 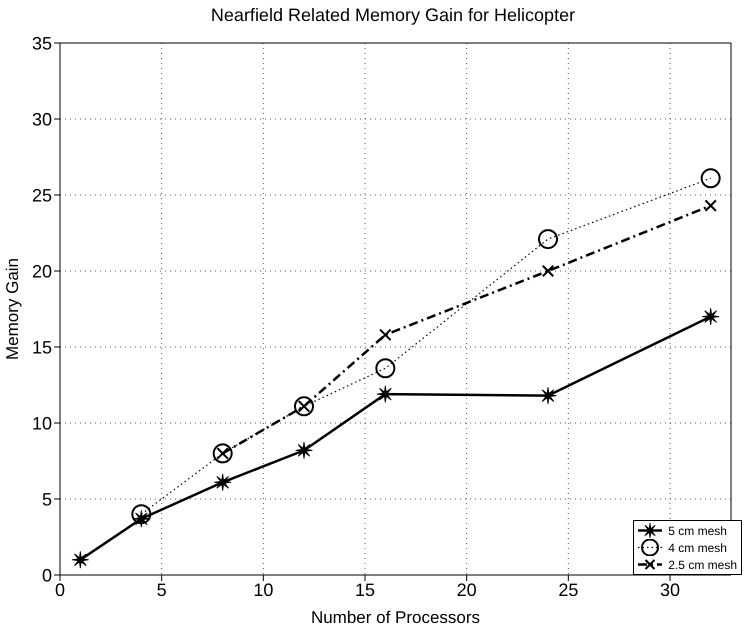 I want to click on chart-title: Nearfield Related Memory Gain for Helicopter, so click(x=393, y=15).